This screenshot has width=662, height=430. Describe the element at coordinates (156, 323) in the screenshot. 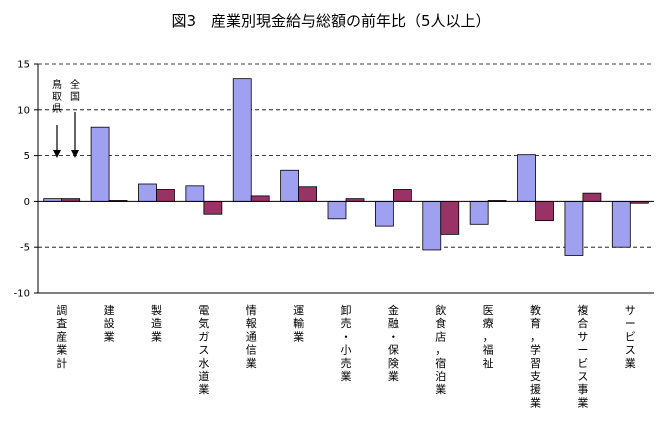

I see `category-label: 製造業` at that location.